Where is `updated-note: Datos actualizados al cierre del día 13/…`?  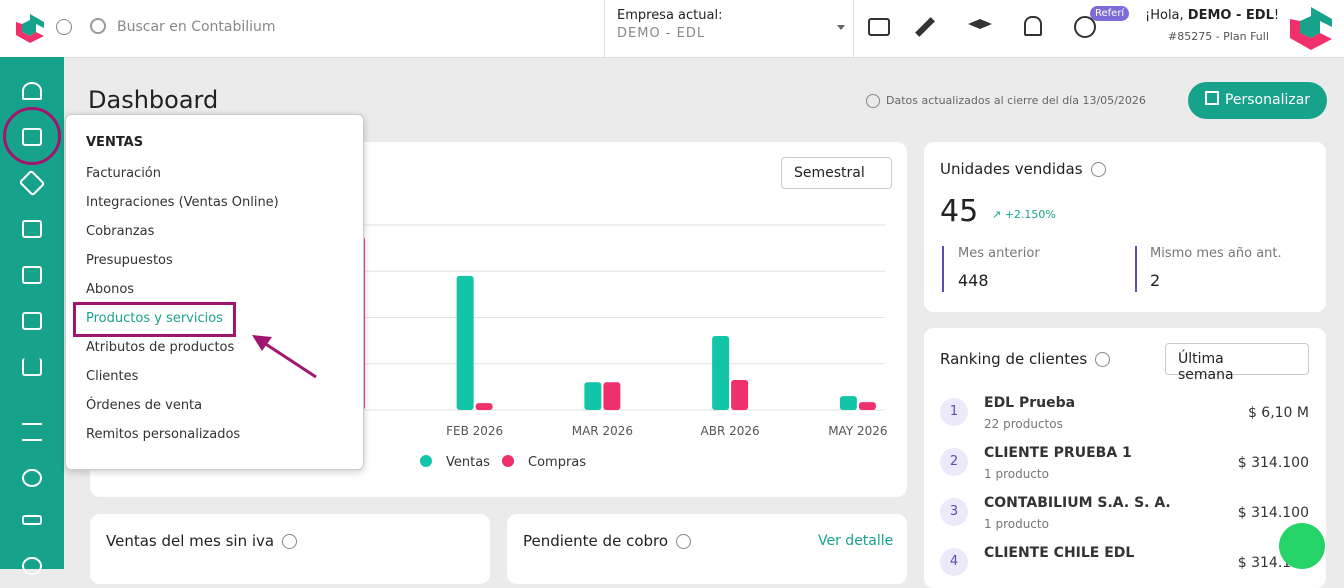 updated-note: Datos actualizados al cierre del día 13/… is located at coordinates (1006, 101).